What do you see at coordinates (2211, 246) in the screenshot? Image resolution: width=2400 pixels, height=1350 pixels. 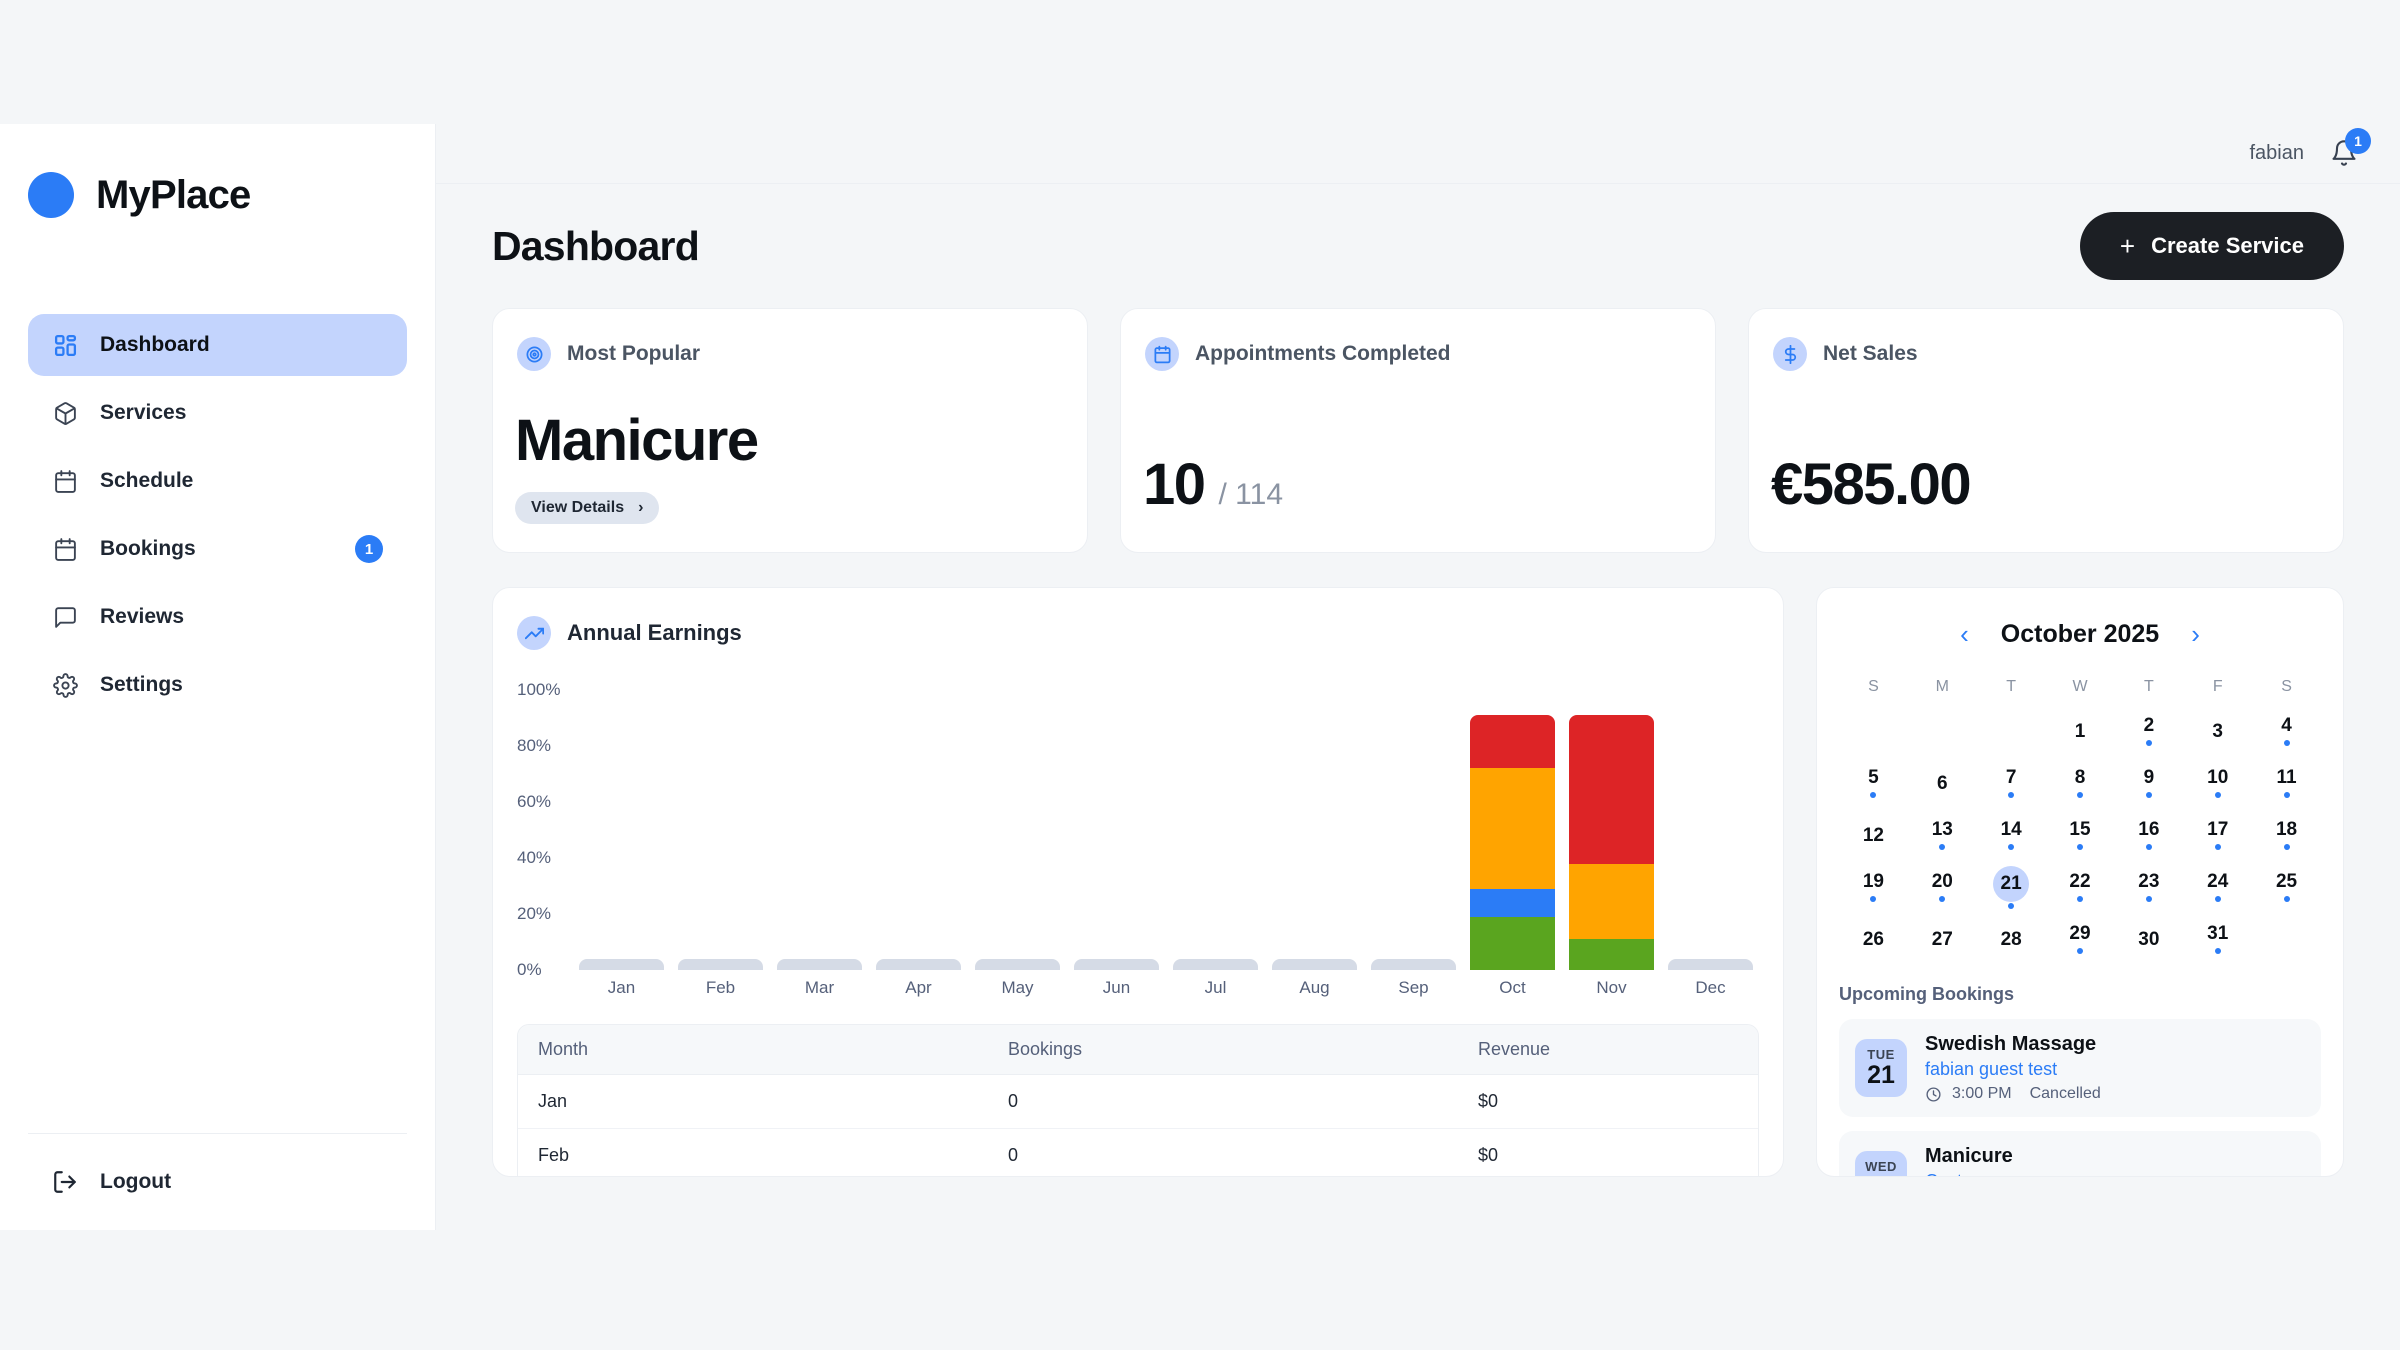 I see `create-service-button: + Create Service` at bounding box center [2211, 246].